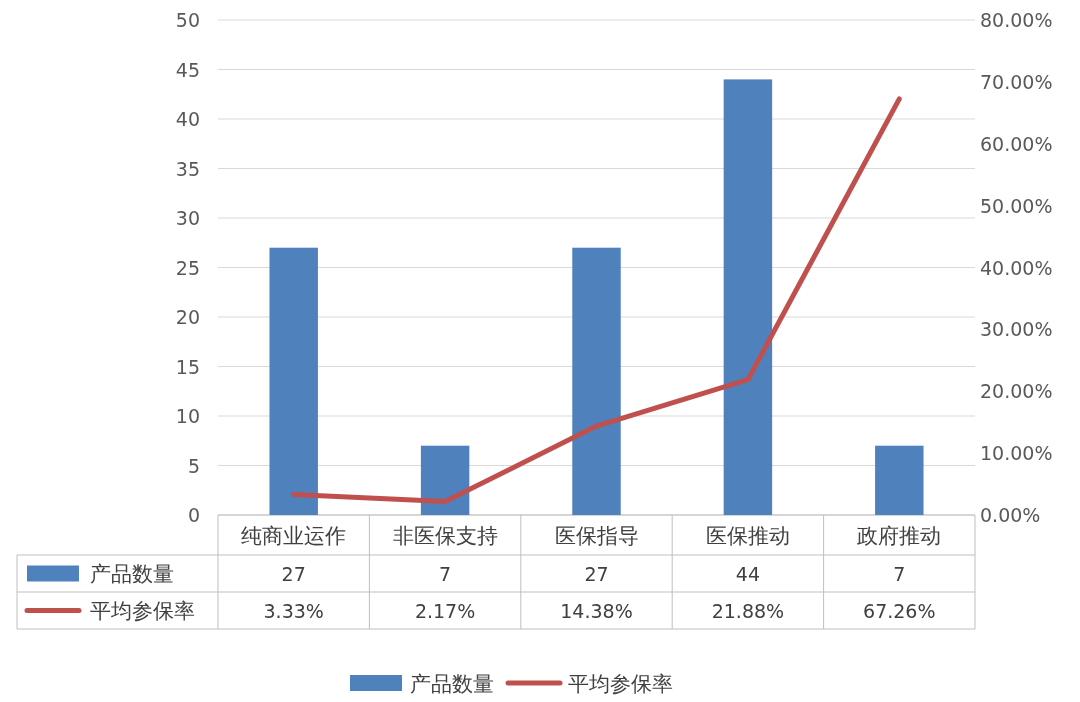 This screenshot has width=1080, height=702. Describe the element at coordinates (620, 684) in the screenshot. I see `text: 平均参保率` at that location.